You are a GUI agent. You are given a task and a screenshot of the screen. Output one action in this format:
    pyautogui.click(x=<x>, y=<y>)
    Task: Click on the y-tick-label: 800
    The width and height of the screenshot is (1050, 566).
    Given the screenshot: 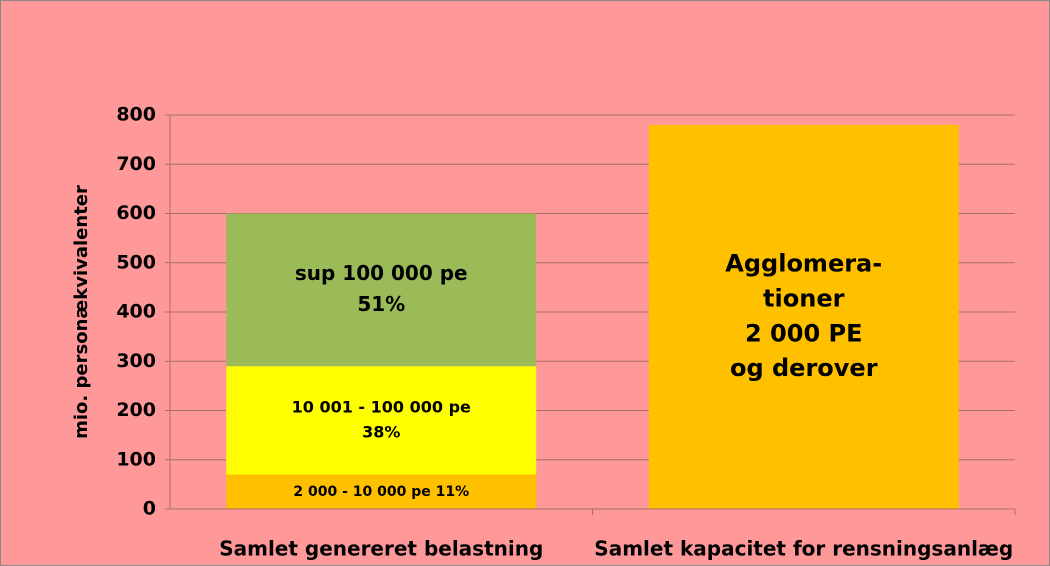 What is the action you would take?
    pyautogui.click(x=136, y=115)
    